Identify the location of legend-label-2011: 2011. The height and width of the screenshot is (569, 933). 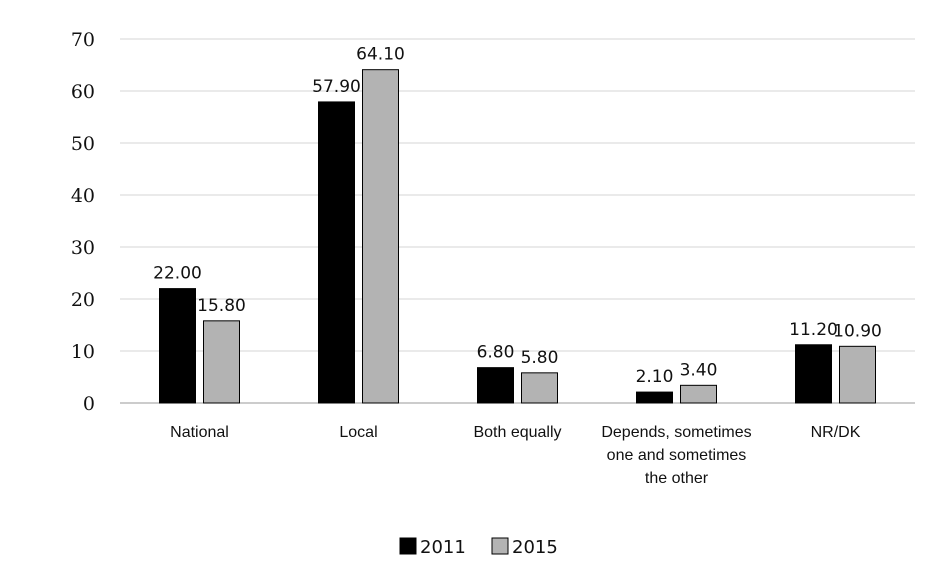
(443, 547).